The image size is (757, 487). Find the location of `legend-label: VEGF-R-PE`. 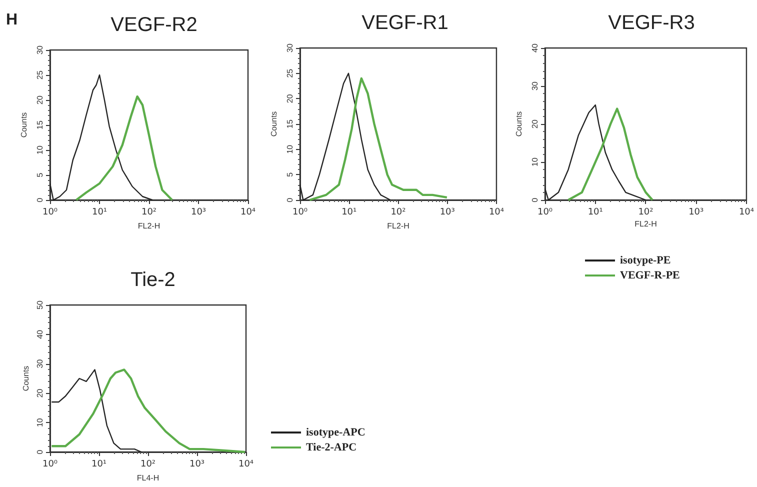

legend-label: VEGF-R-PE is located at coordinates (650, 276).